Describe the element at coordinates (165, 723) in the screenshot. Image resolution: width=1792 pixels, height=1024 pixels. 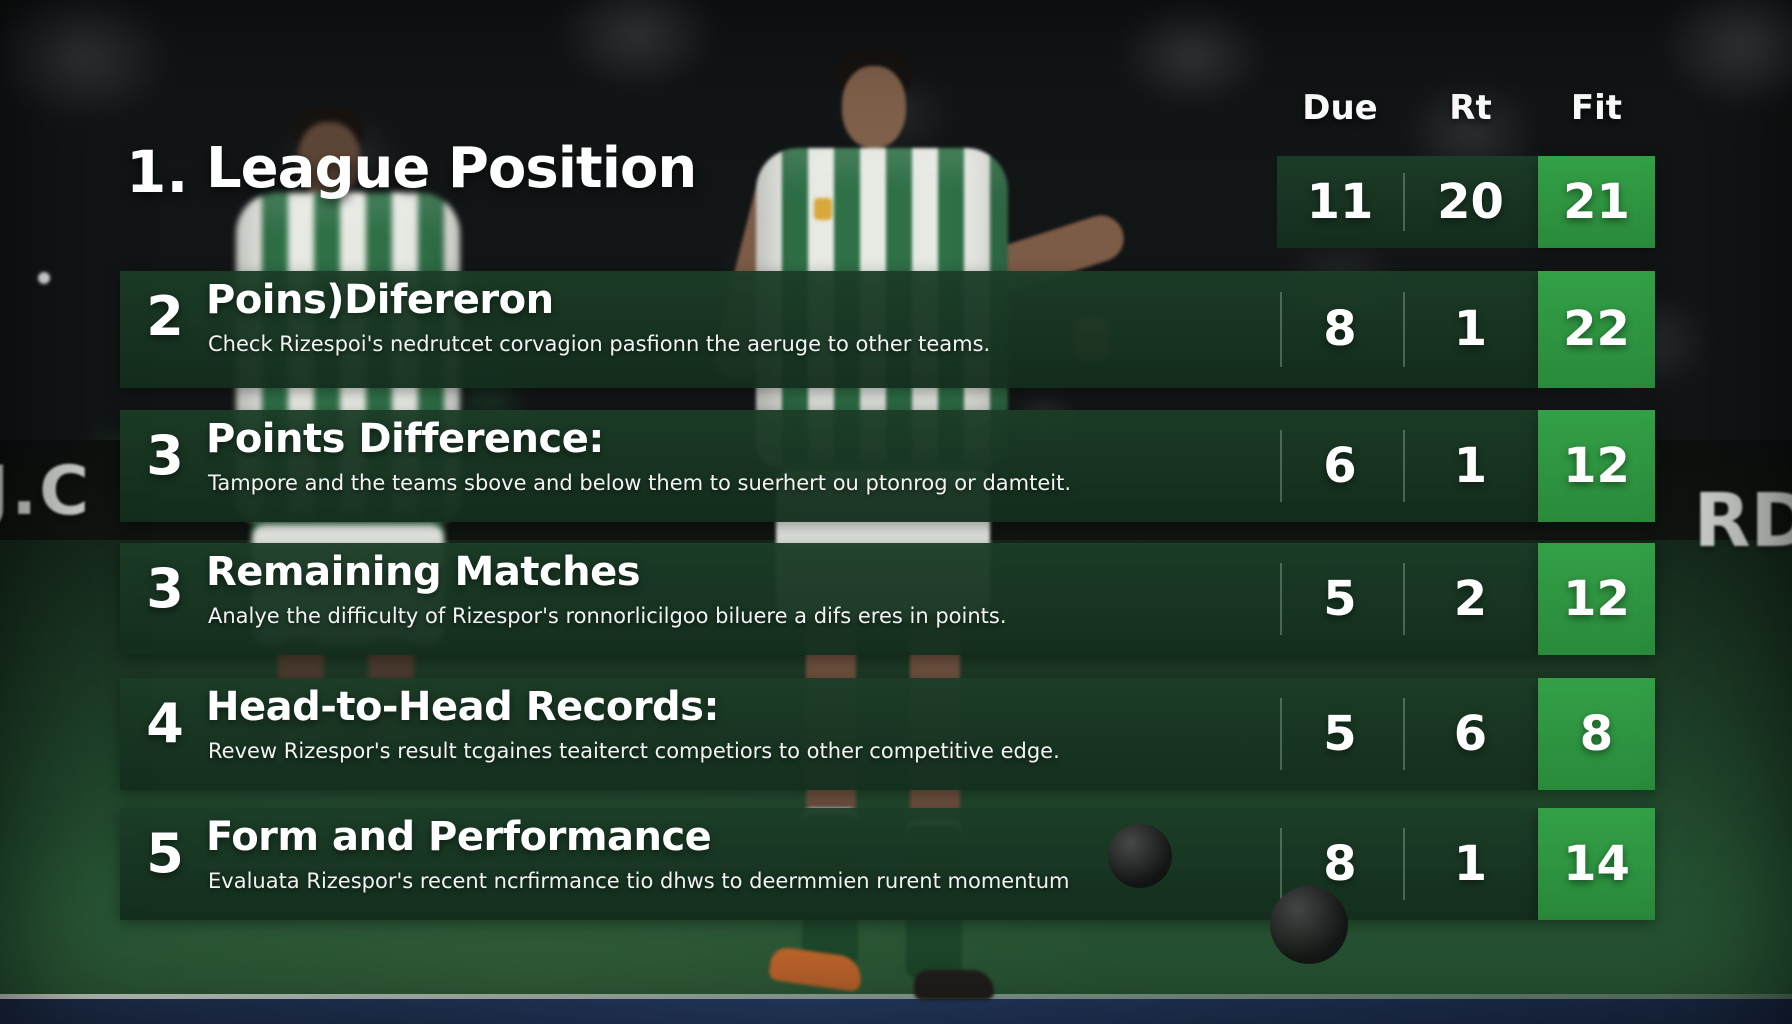
I see `row-number: 4` at that location.